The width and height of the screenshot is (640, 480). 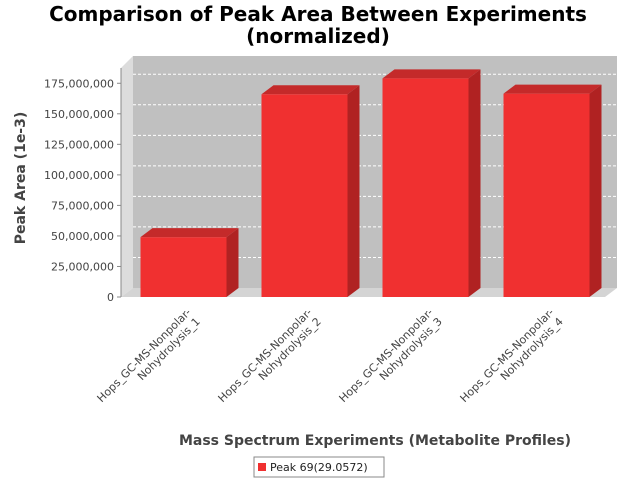 I want to click on y-tick-label: 50,000,000, so click(x=82, y=236).